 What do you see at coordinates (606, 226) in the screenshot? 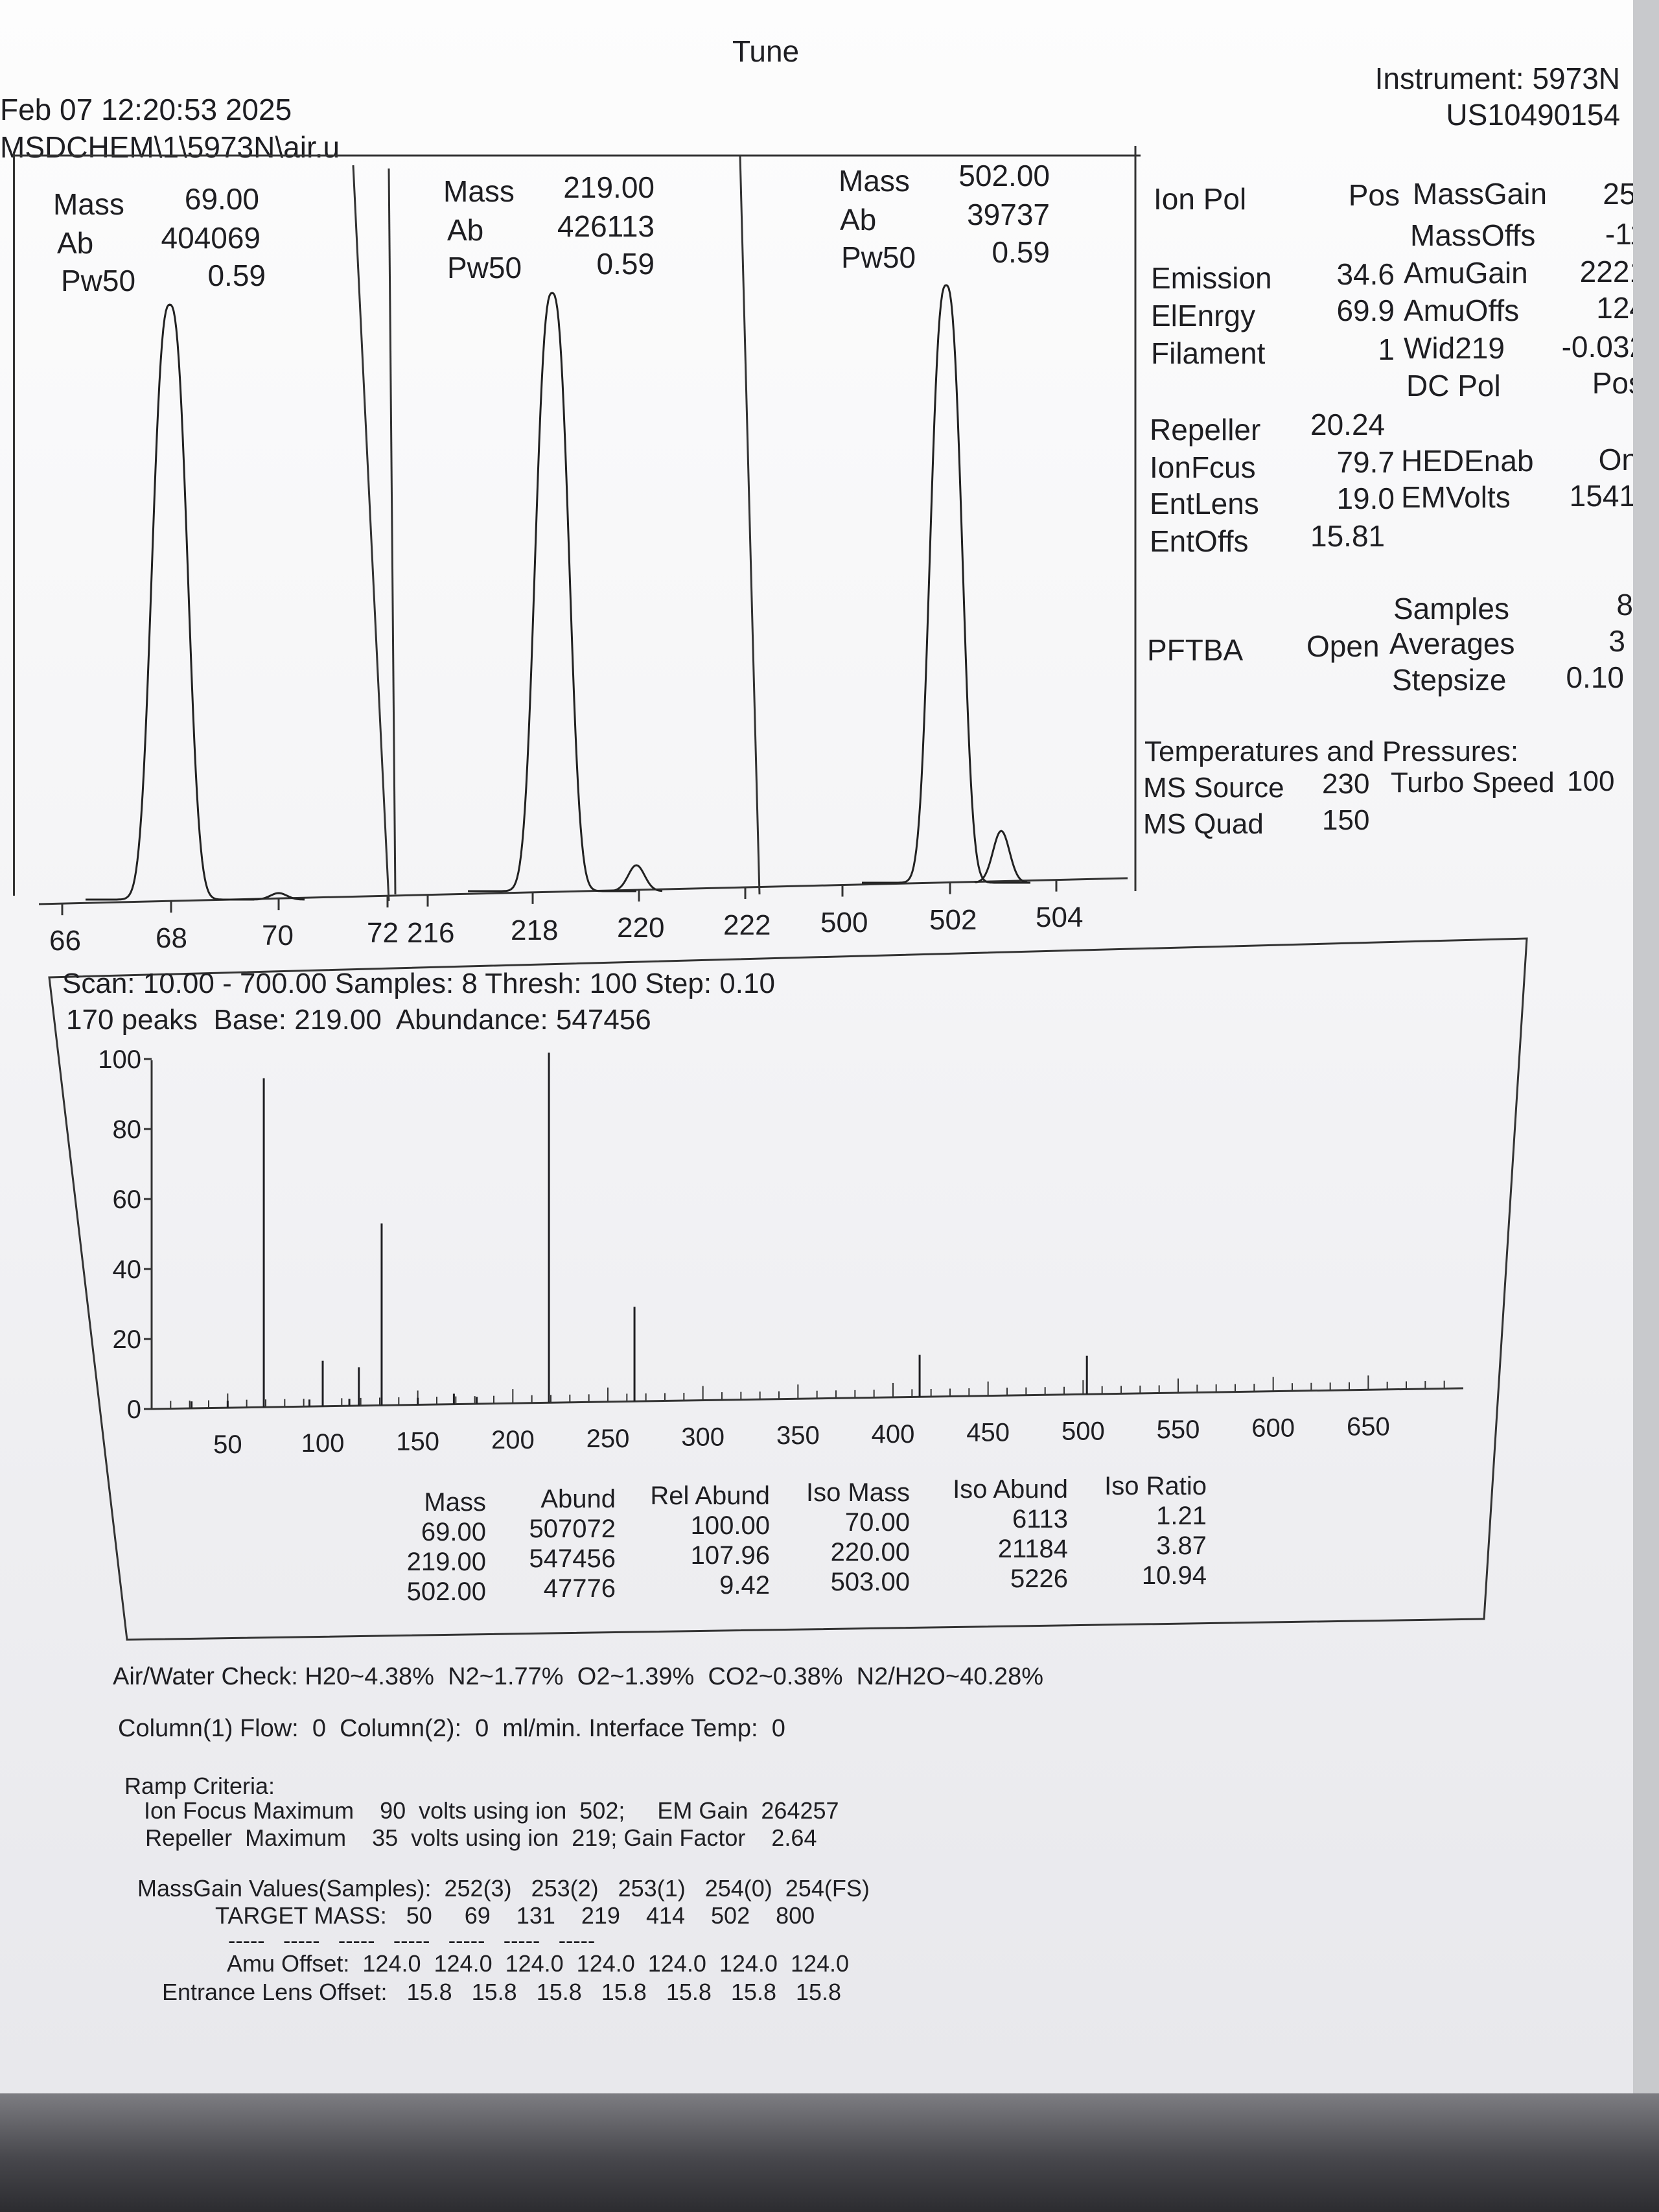
I see `panel2-ab-value: 426113` at bounding box center [606, 226].